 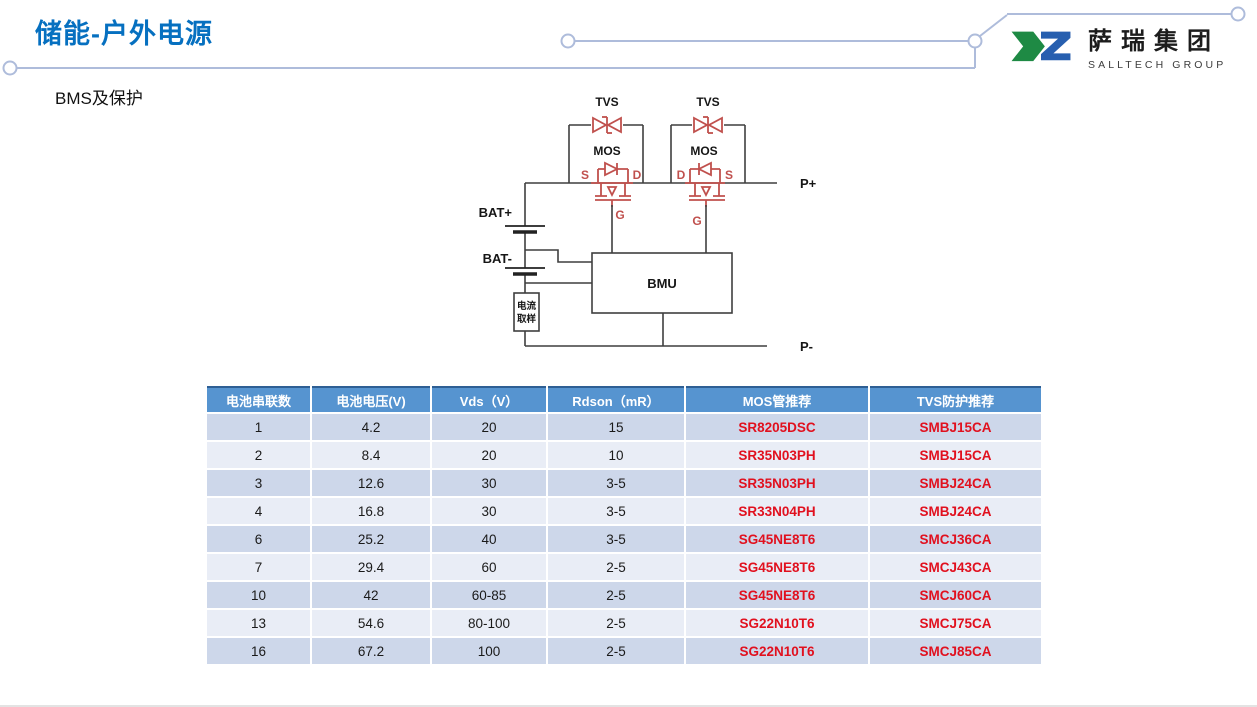 I want to click on table-row: 7 29.4 60 2-5 SG45NE8T6 SMCJ43CA, so click(x=624, y=567).